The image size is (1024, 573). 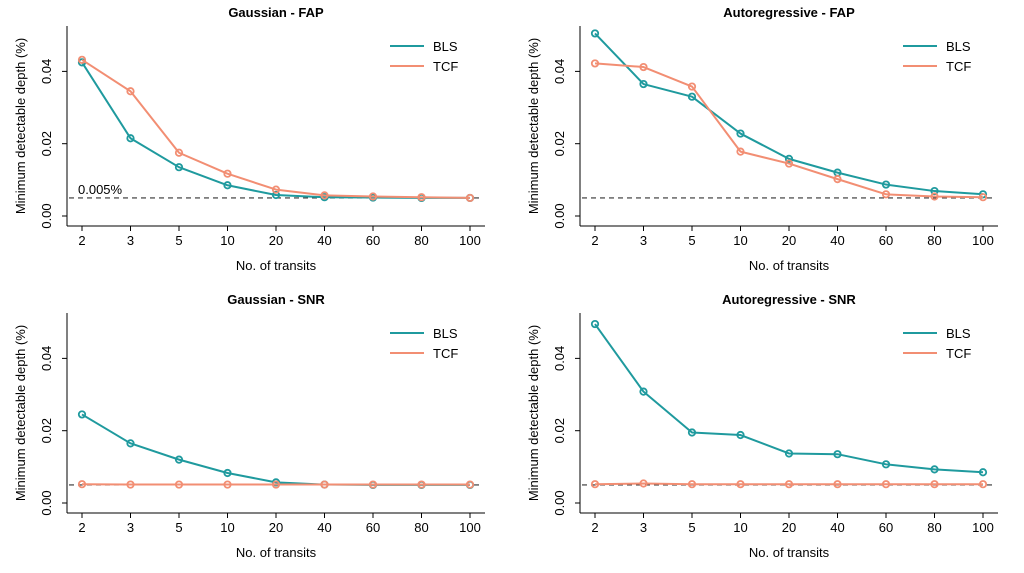 I want to click on y-tick-label: 0.00, so click(x=559, y=215).